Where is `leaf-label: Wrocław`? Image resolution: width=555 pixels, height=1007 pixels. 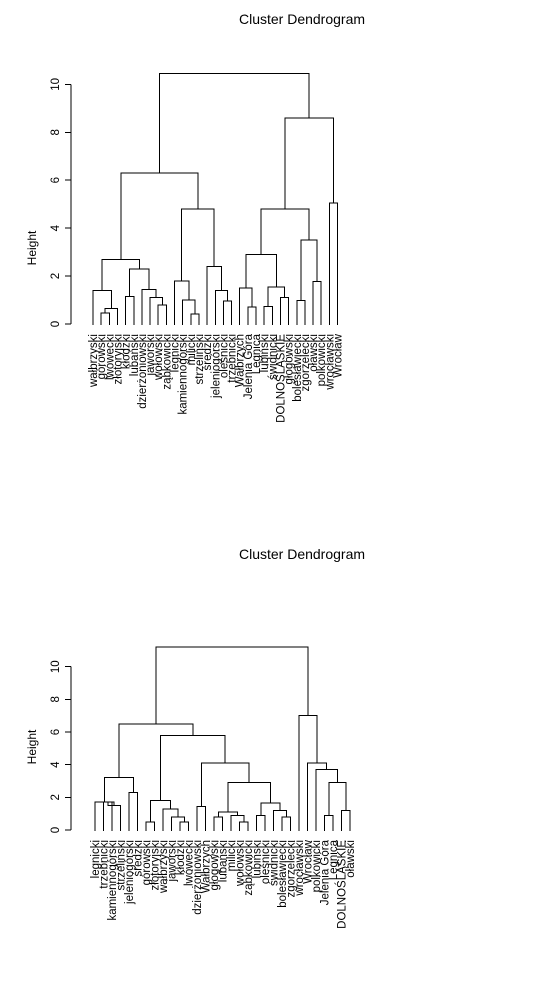 leaf-label: Wrocław is located at coordinates (339, 355).